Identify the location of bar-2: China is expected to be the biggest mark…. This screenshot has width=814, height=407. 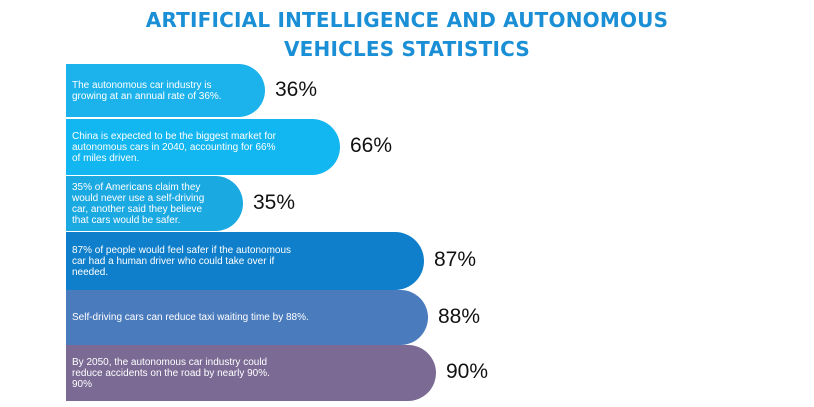
(203, 147).